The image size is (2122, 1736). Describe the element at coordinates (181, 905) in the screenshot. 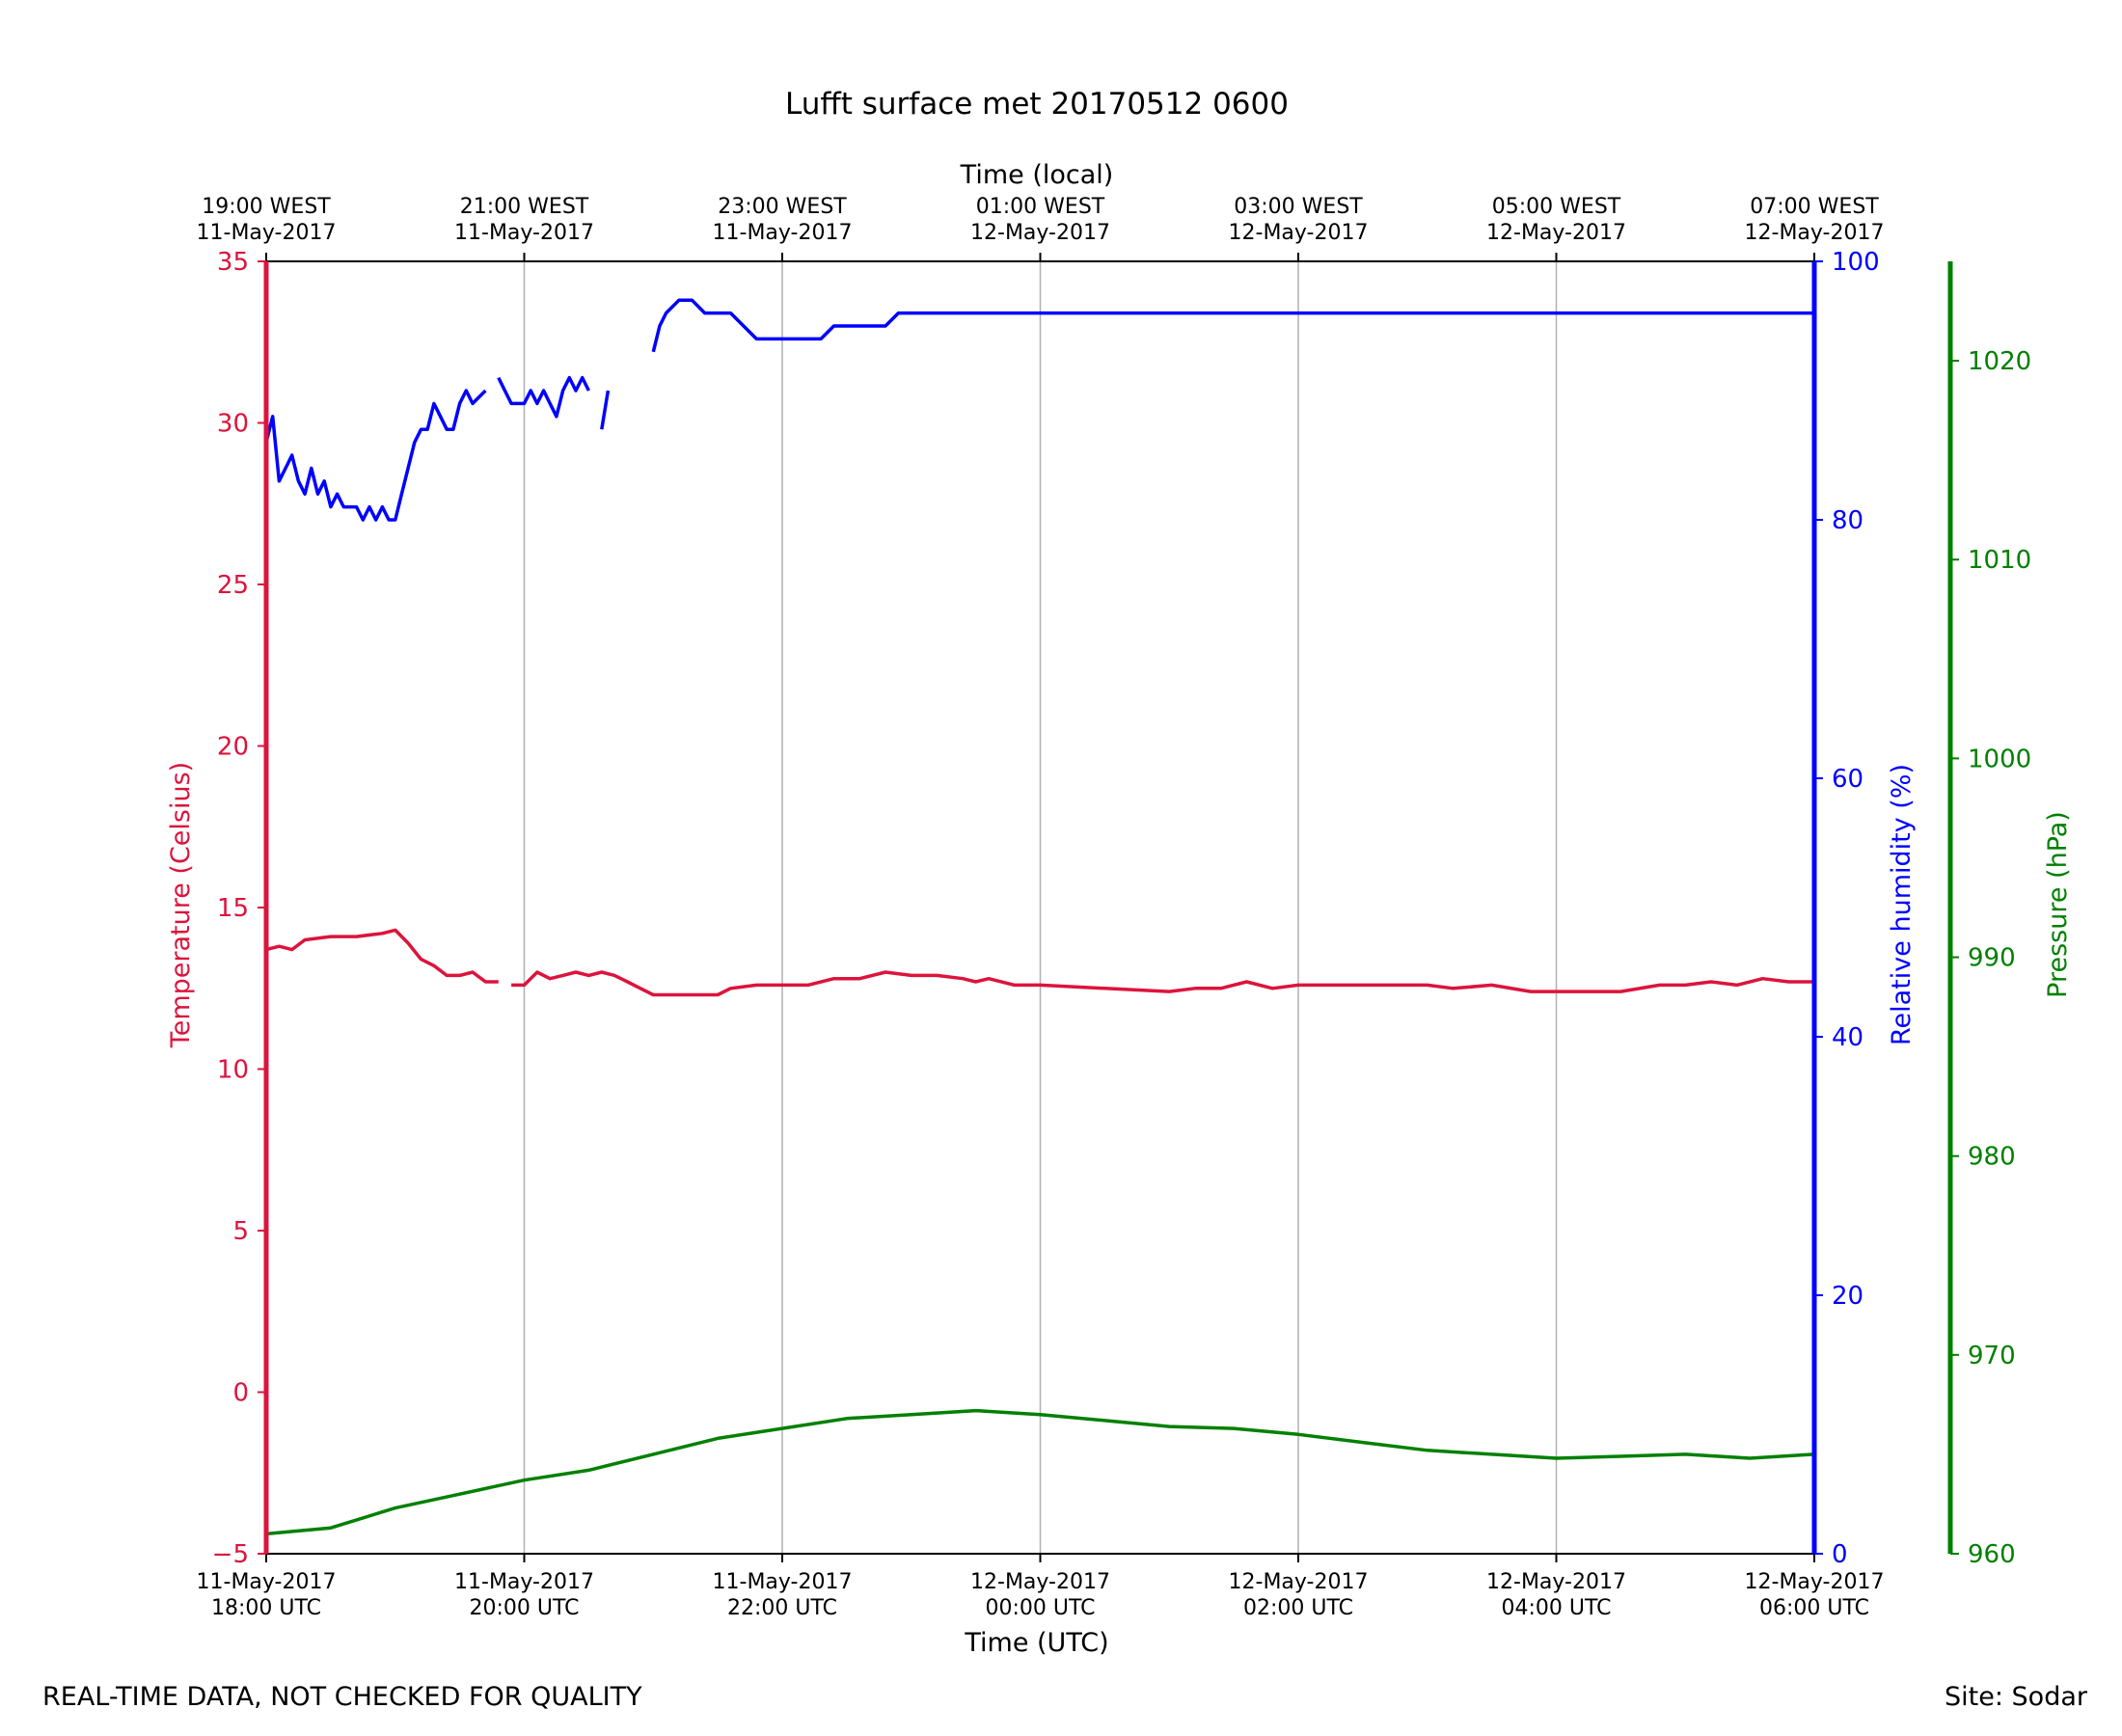

I see `temperature-axis-label: Temperature (Celsius)` at that location.